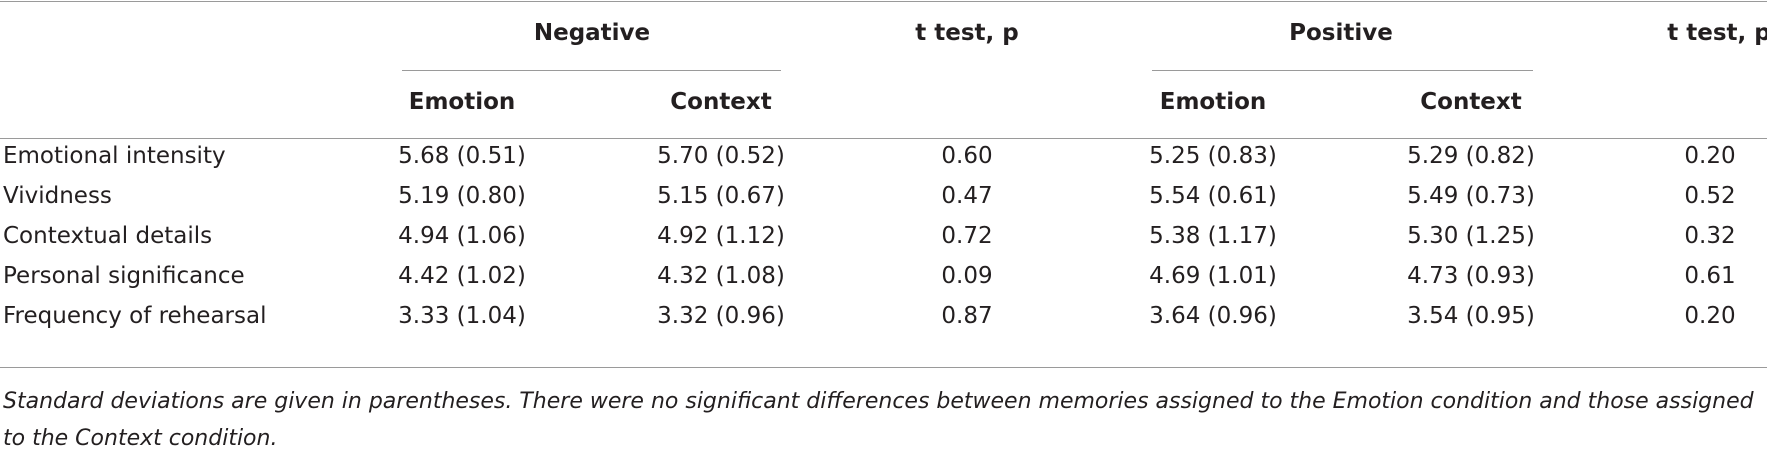  I want to click on row-label: Contextual details, so click(108, 236).